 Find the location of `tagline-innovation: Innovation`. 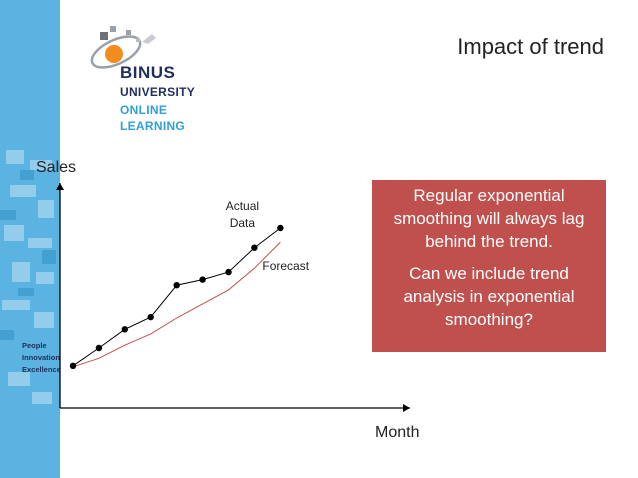

tagline-innovation: Innovation is located at coordinates (41, 357).